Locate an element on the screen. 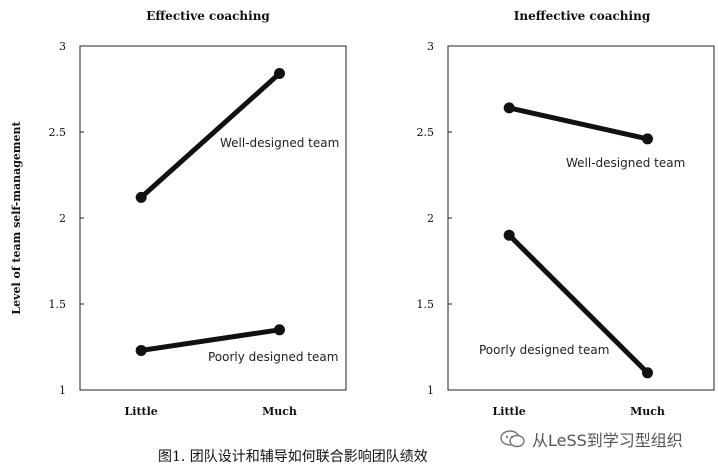  chart-title: Effective coaching is located at coordinates (208, 16).